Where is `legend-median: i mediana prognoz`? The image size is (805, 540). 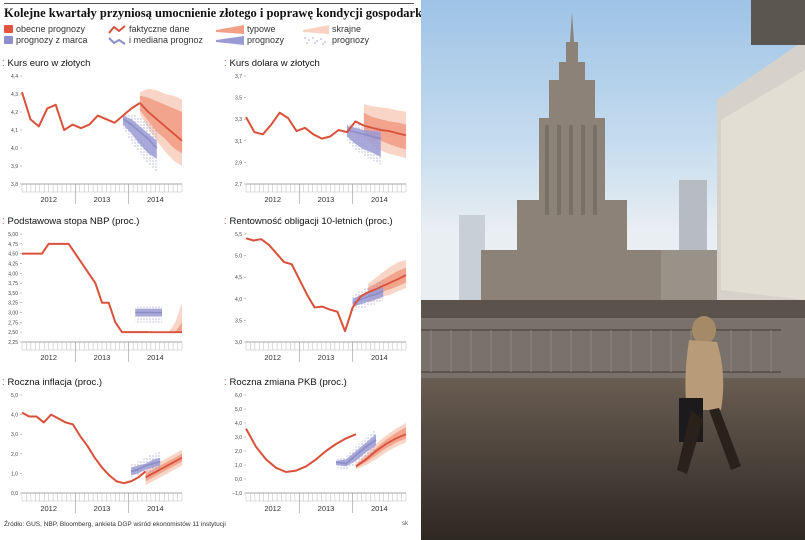 legend-median: i mediana prognoz is located at coordinates (155, 40).